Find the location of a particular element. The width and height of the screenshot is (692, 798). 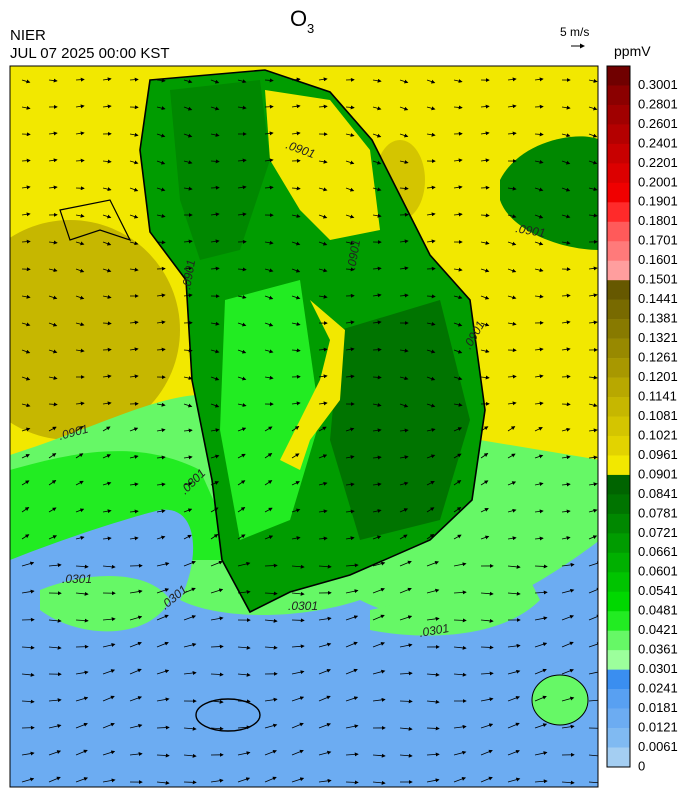

colorbar-label: 0.0841 is located at coordinates (658, 493).